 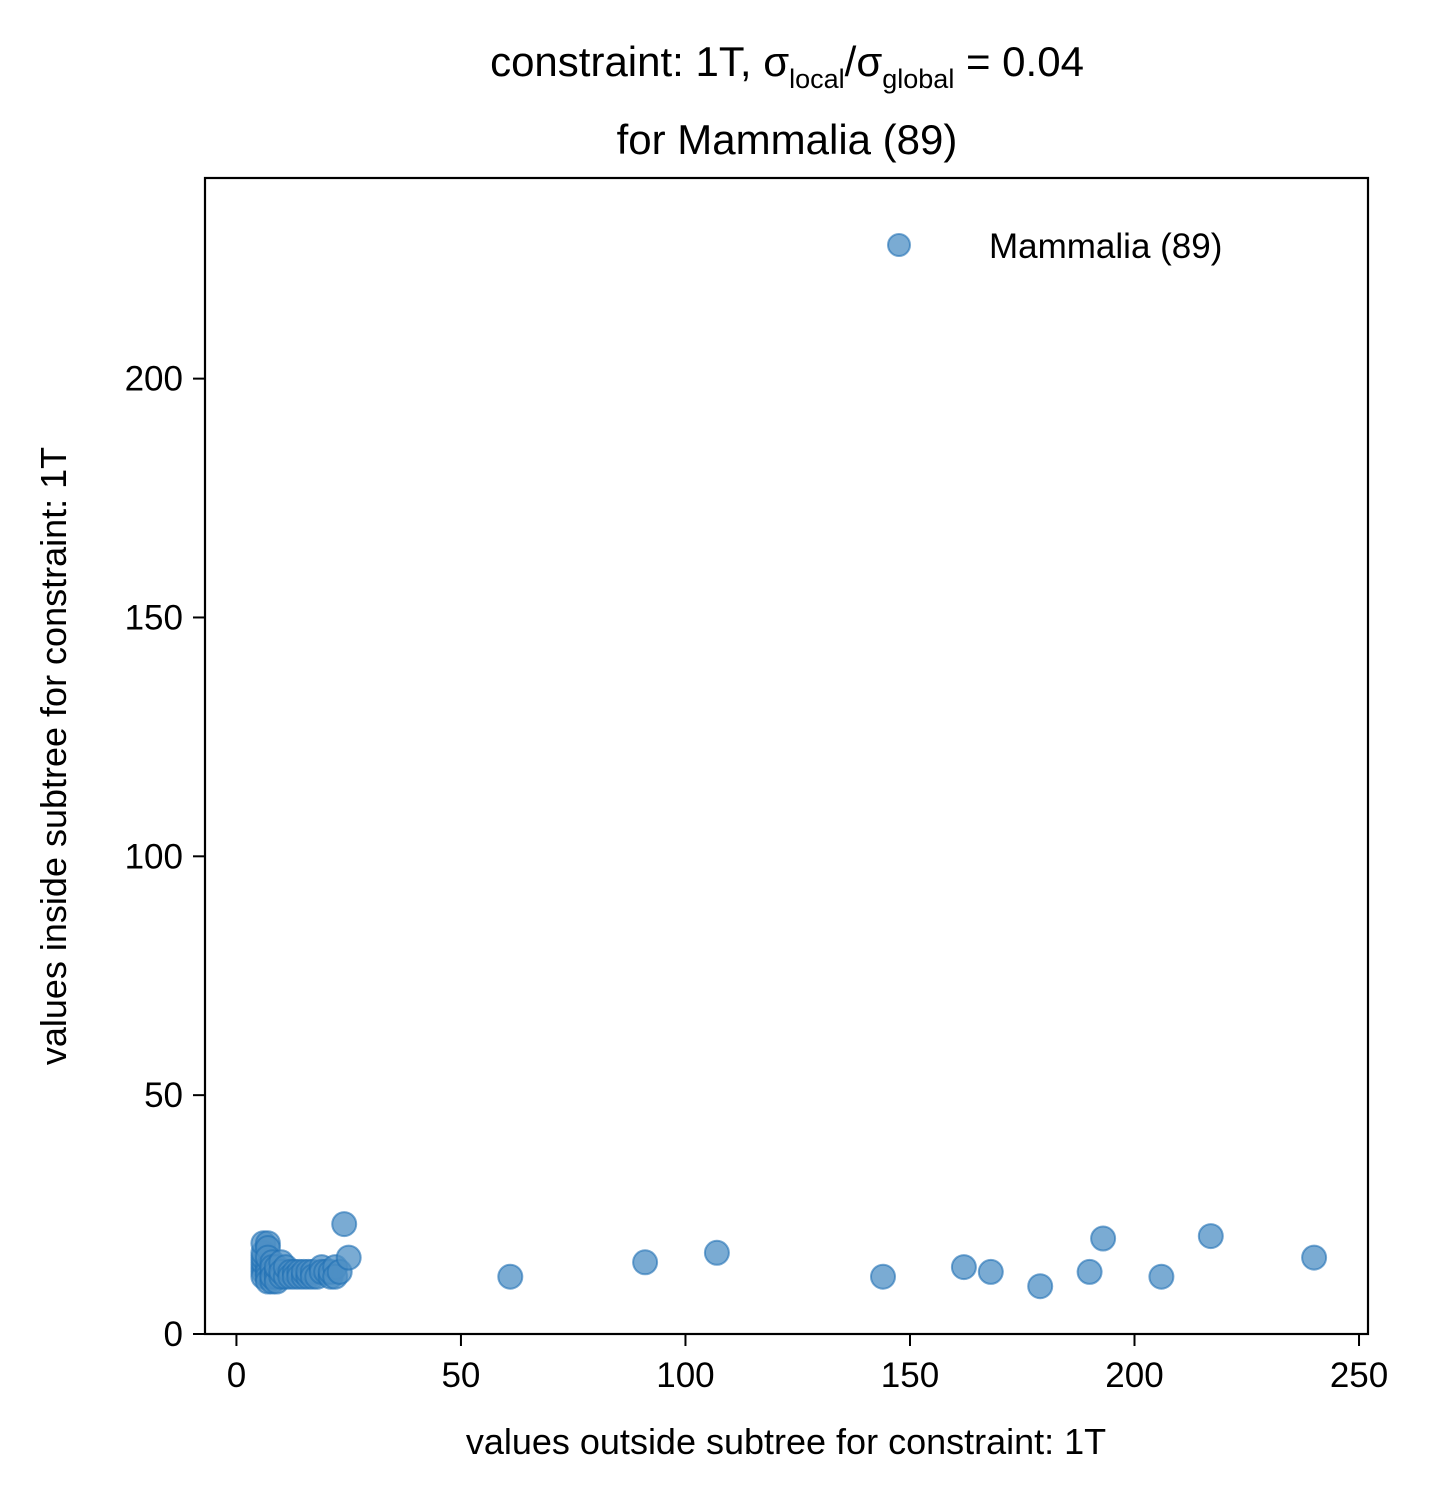 What do you see at coordinates (53, 756) in the screenshot?
I see `y-axis-label: values inside subtree for constraint: 1T` at bounding box center [53, 756].